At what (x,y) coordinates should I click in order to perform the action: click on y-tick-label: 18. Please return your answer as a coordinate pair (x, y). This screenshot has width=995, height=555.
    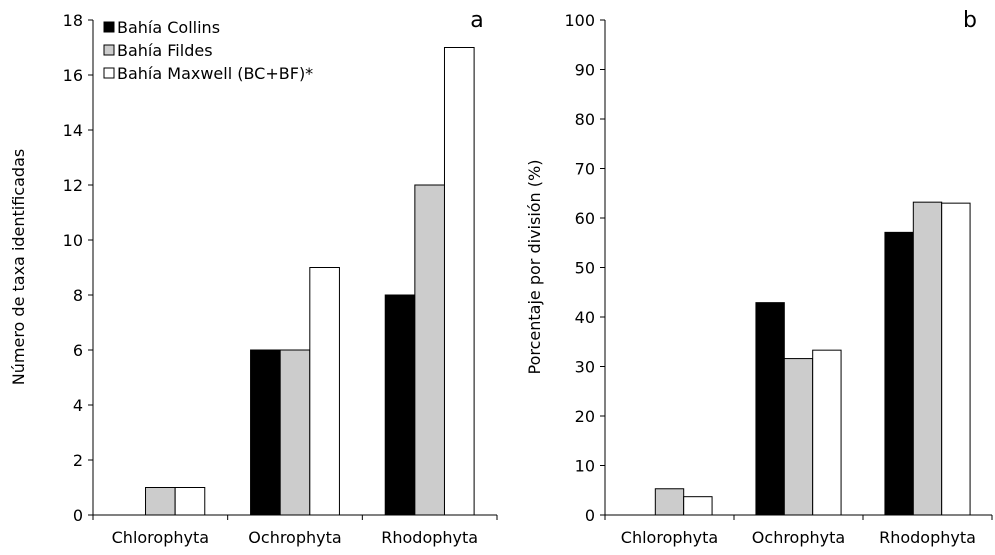
    Looking at the image, I should click on (73, 20).